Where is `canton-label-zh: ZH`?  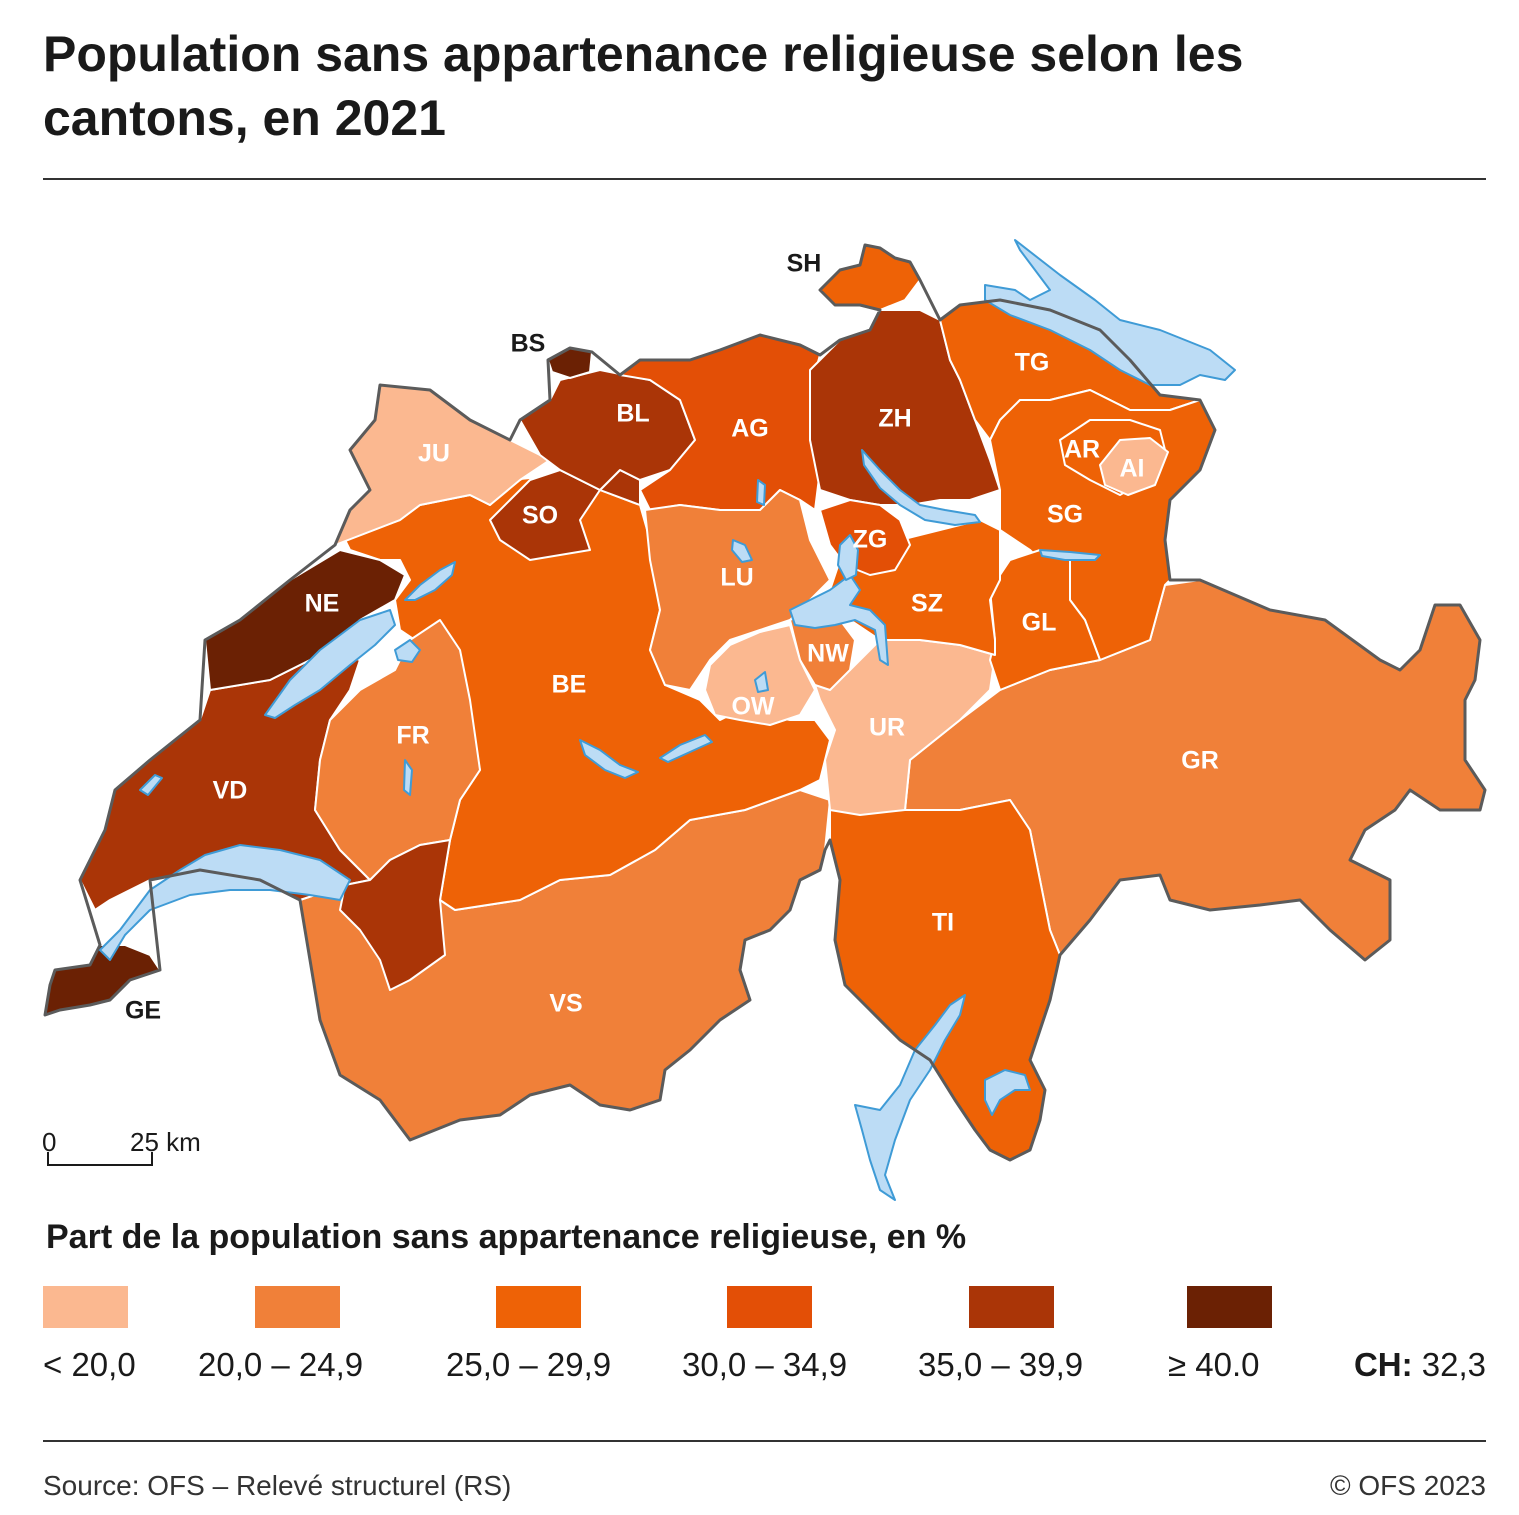
canton-label-zh: ZH is located at coordinates (894, 419).